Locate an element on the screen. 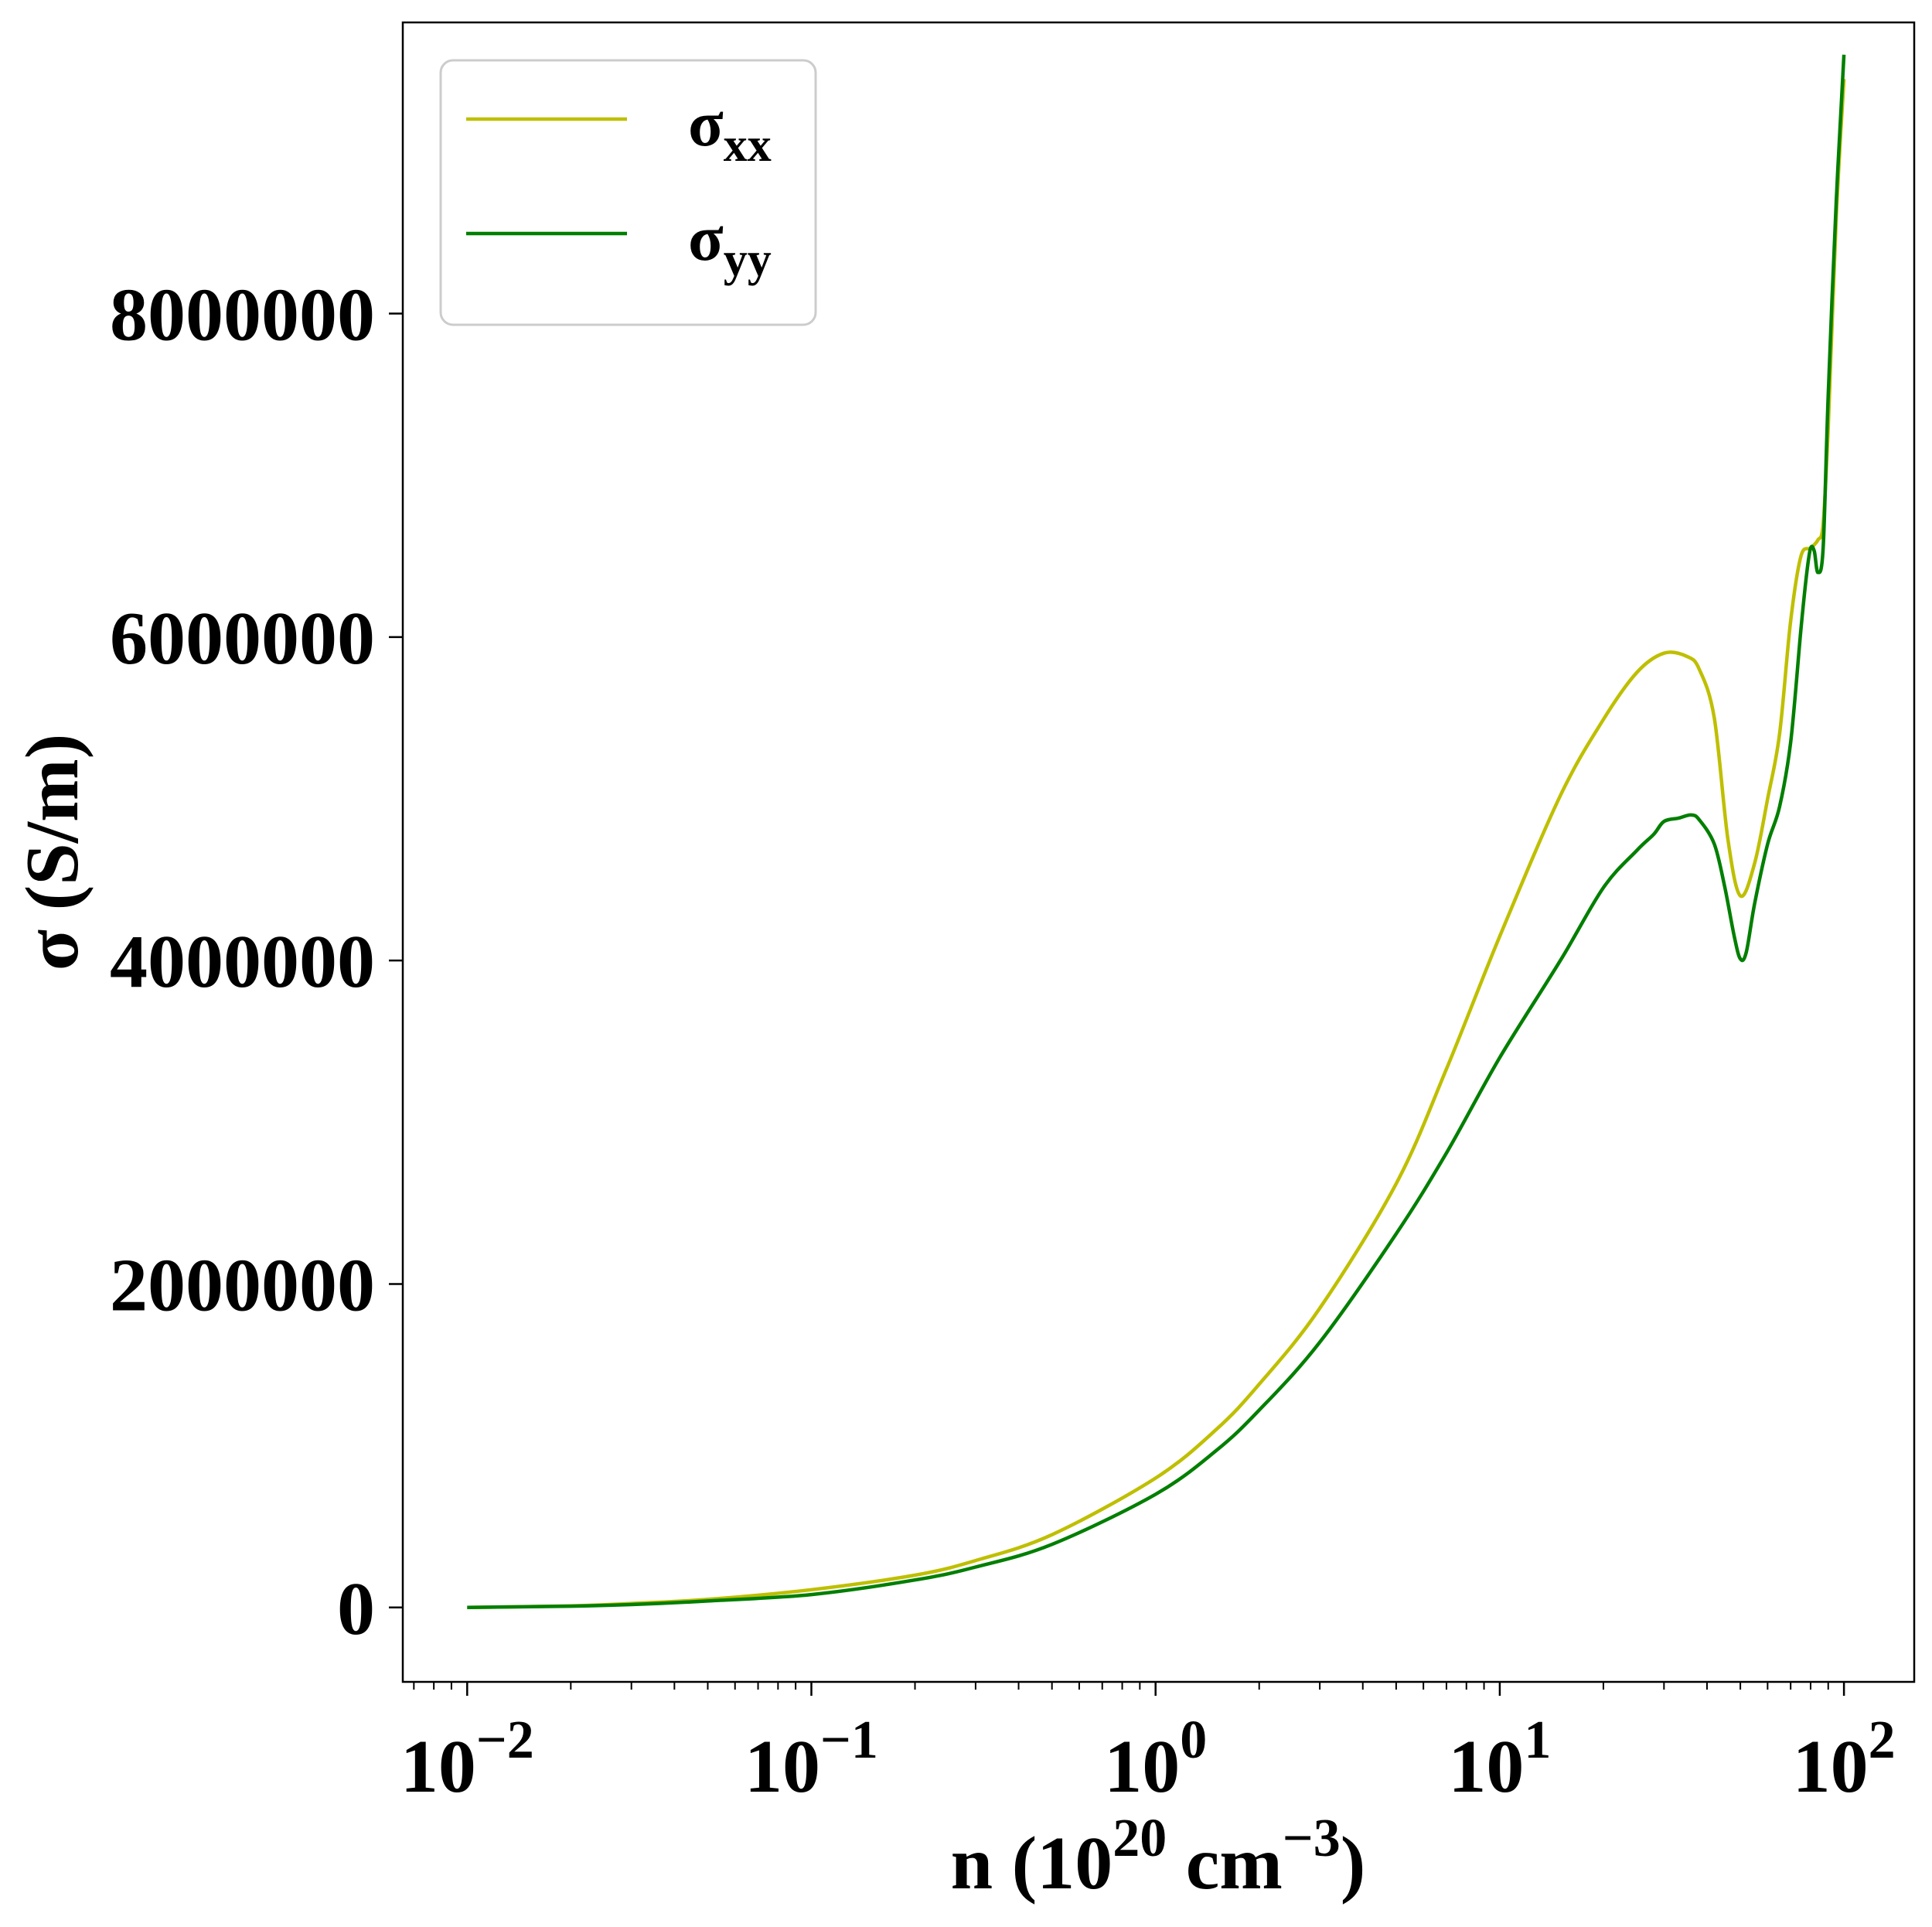 This screenshot has width=1932, height=1927. x-axis: 10⁻² 10⁻¹ 10⁰ 10¹ 10² is located at coordinates (1148, 1745).